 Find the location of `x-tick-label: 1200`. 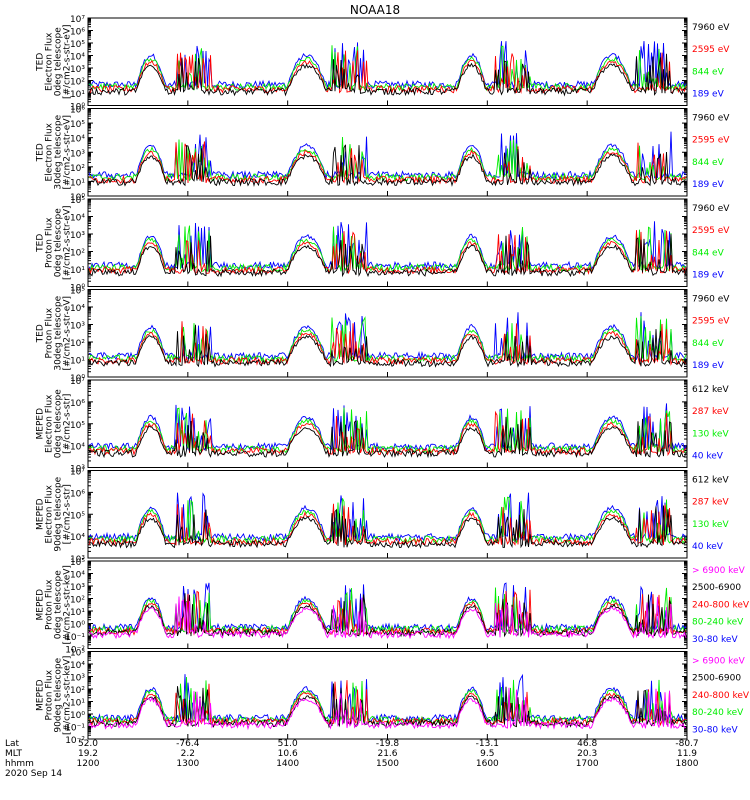

x-tick-label: 1200 is located at coordinates (88, 764).